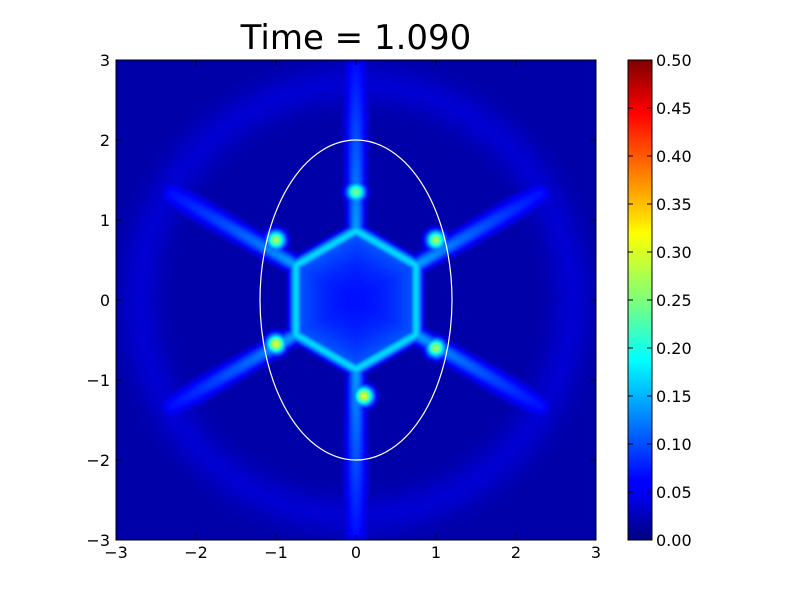 The width and height of the screenshot is (800, 600). I want to click on overlay-ellipse, so click(356, 300).